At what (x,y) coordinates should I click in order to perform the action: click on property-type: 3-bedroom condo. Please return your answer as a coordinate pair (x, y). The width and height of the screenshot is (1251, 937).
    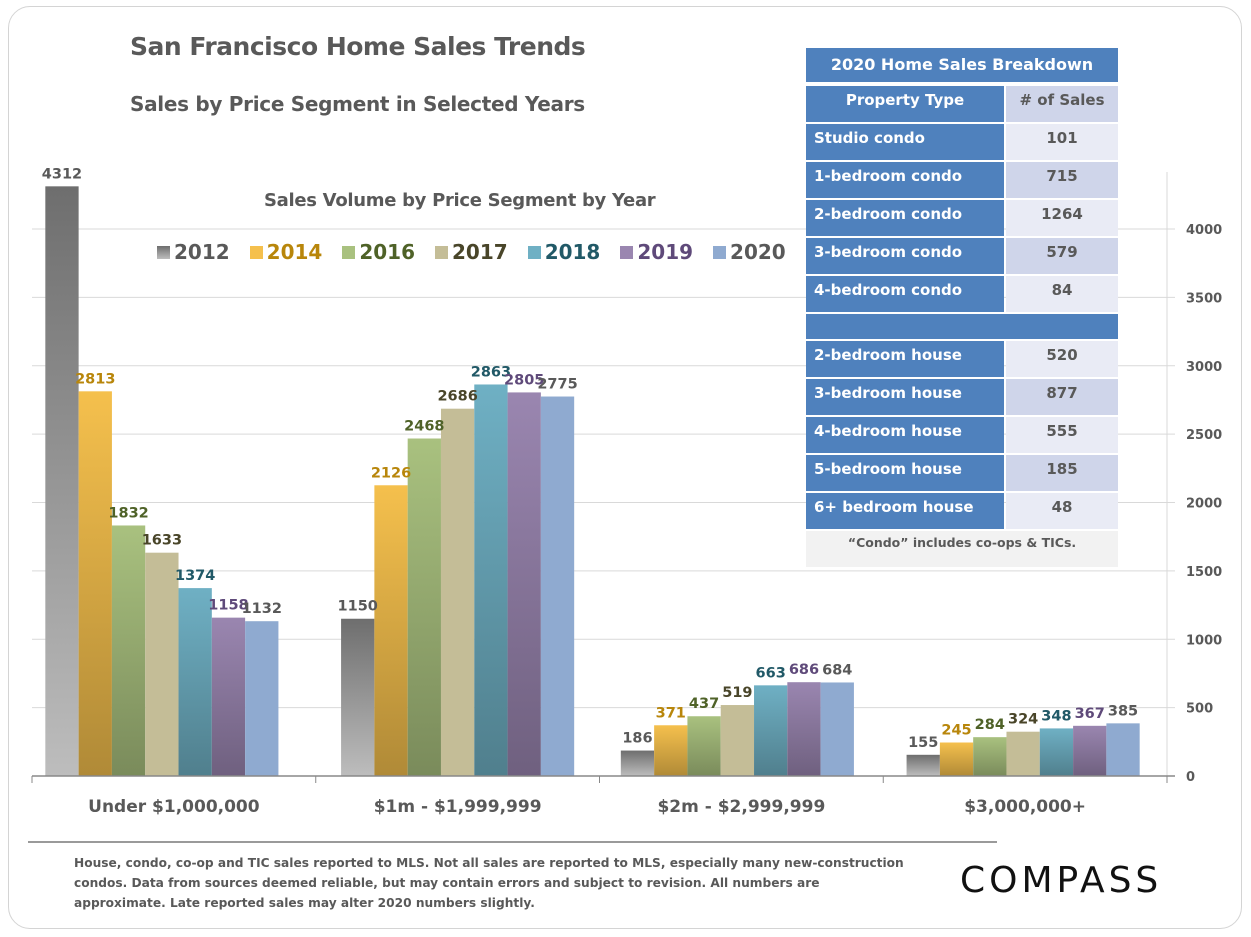
    Looking at the image, I should click on (905, 256).